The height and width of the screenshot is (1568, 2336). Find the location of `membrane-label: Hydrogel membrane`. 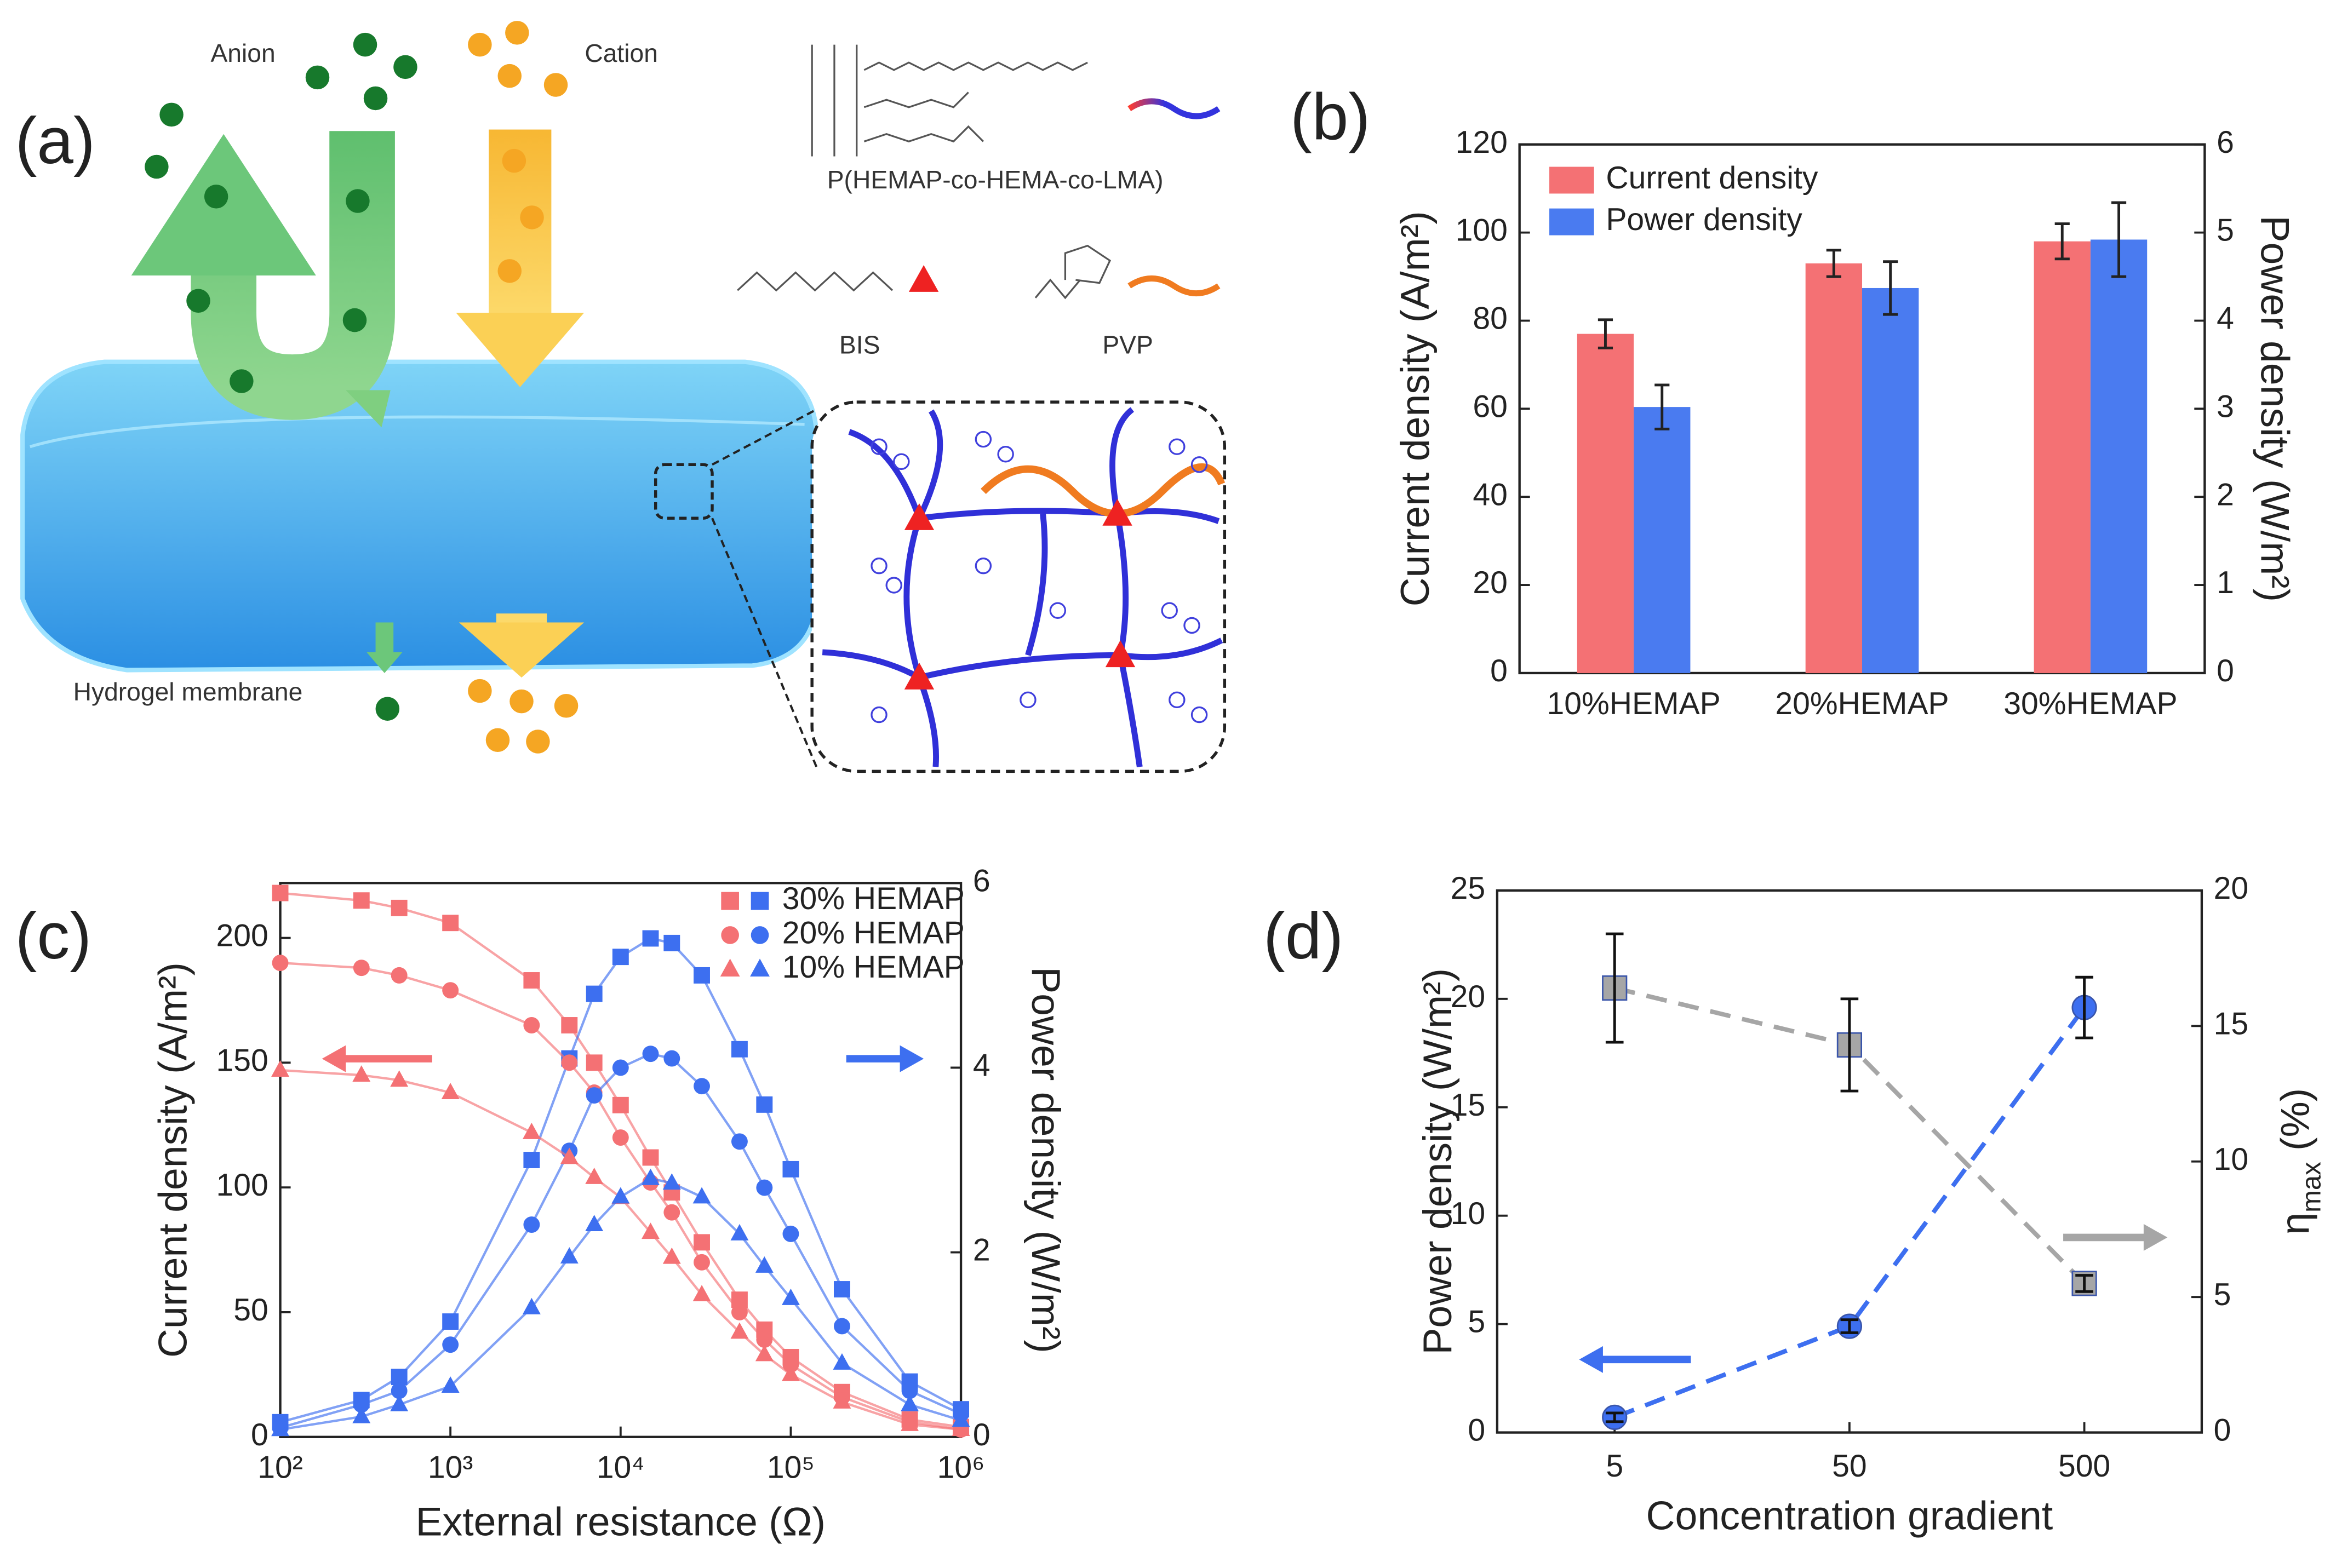

membrane-label: Hydrogel membrane is located at coordinates (188, 691).